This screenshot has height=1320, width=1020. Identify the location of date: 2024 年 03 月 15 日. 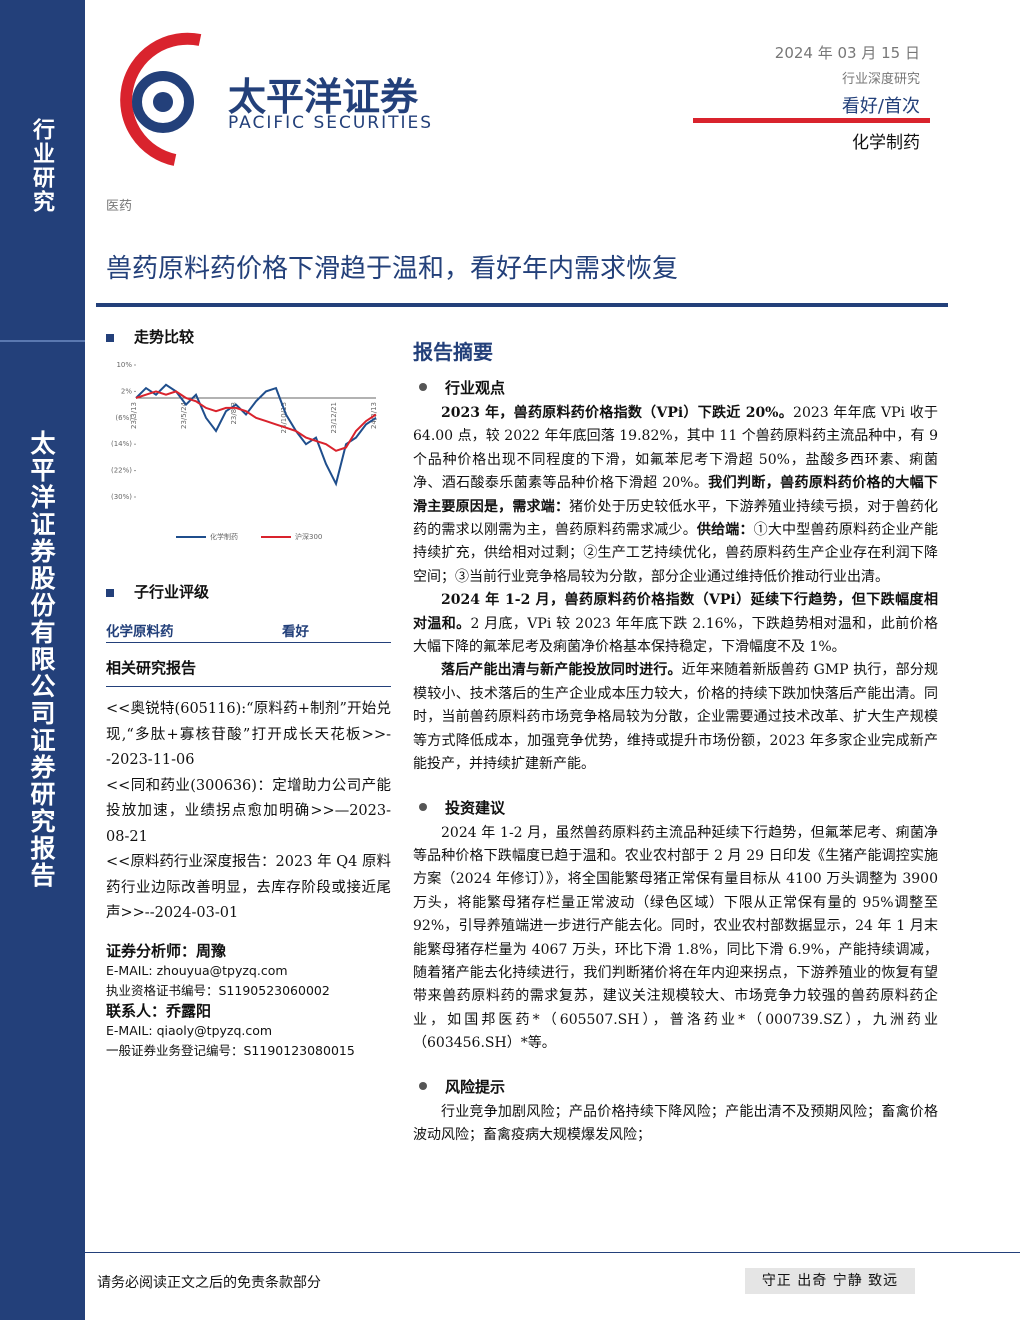
(847, 53).